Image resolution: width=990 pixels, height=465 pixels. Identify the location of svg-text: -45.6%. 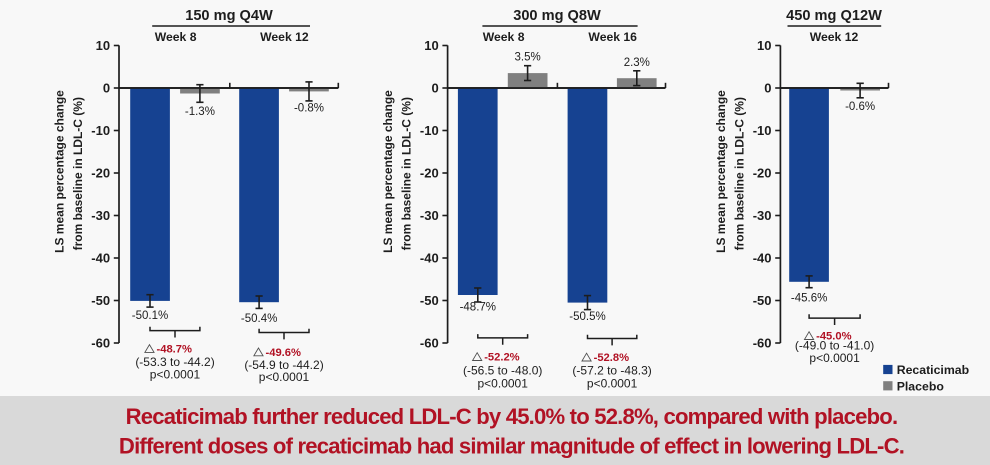
(809, 298).